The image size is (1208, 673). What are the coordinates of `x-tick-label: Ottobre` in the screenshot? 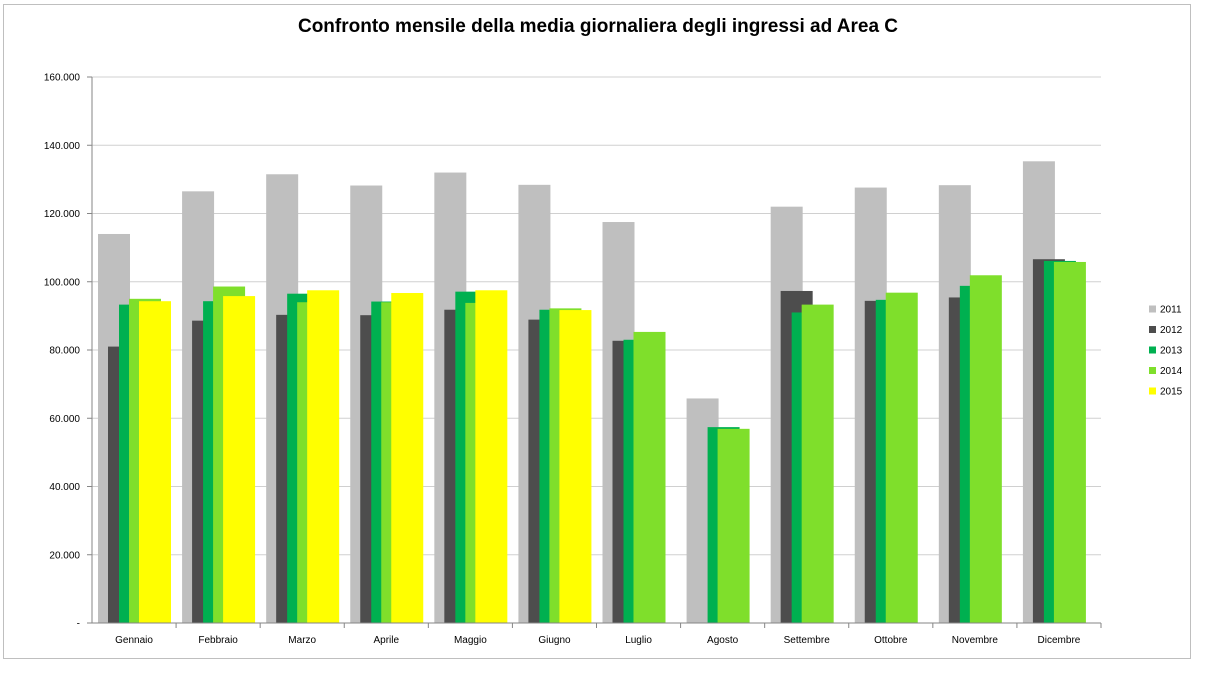 It's located at (891, 640).